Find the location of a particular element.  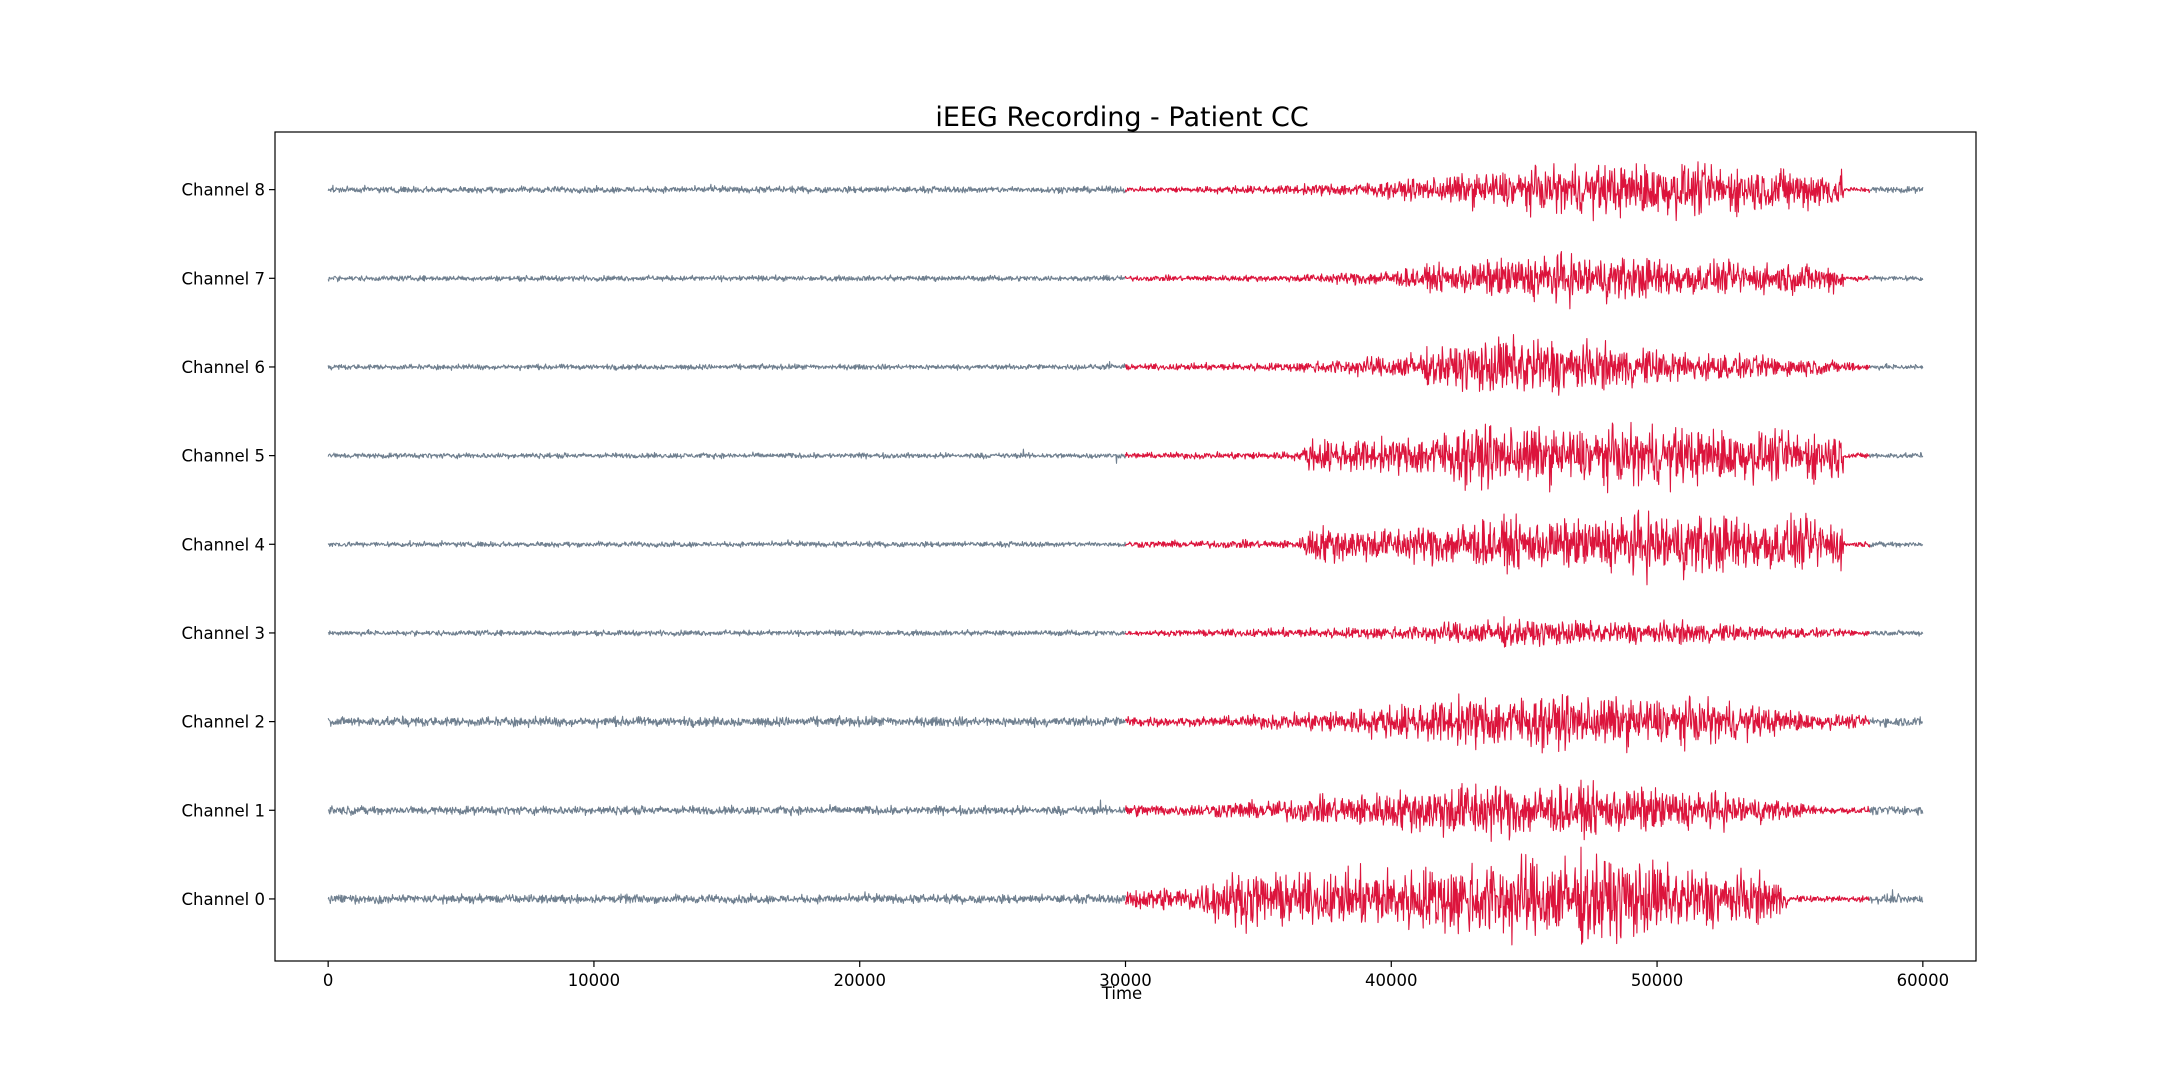

trace-channel-7-seizure is located at coordinates (1497, 280).